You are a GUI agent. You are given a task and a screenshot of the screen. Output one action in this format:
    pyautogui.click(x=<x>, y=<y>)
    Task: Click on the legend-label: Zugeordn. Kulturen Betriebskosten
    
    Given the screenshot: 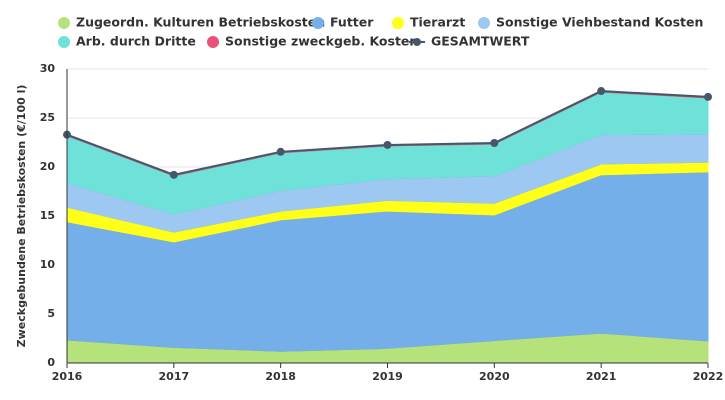 What is the action you would take?
    pyautogui.click(x=200, y=22)
    